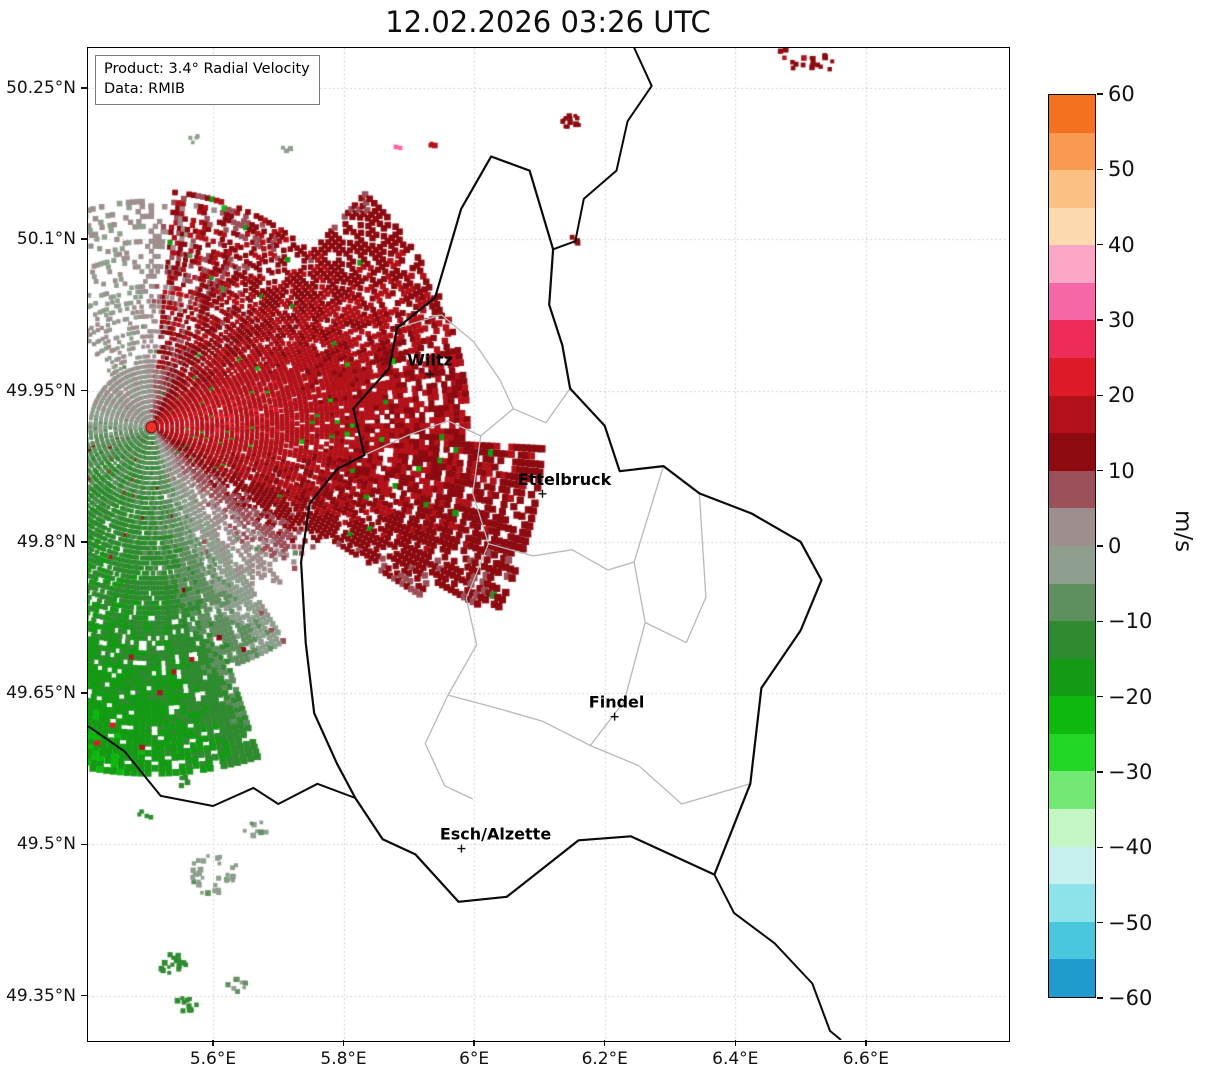 The image size is (1207, 1081). I want to click on y-axis-tick-label: 49.35°N, so click(41, 995).